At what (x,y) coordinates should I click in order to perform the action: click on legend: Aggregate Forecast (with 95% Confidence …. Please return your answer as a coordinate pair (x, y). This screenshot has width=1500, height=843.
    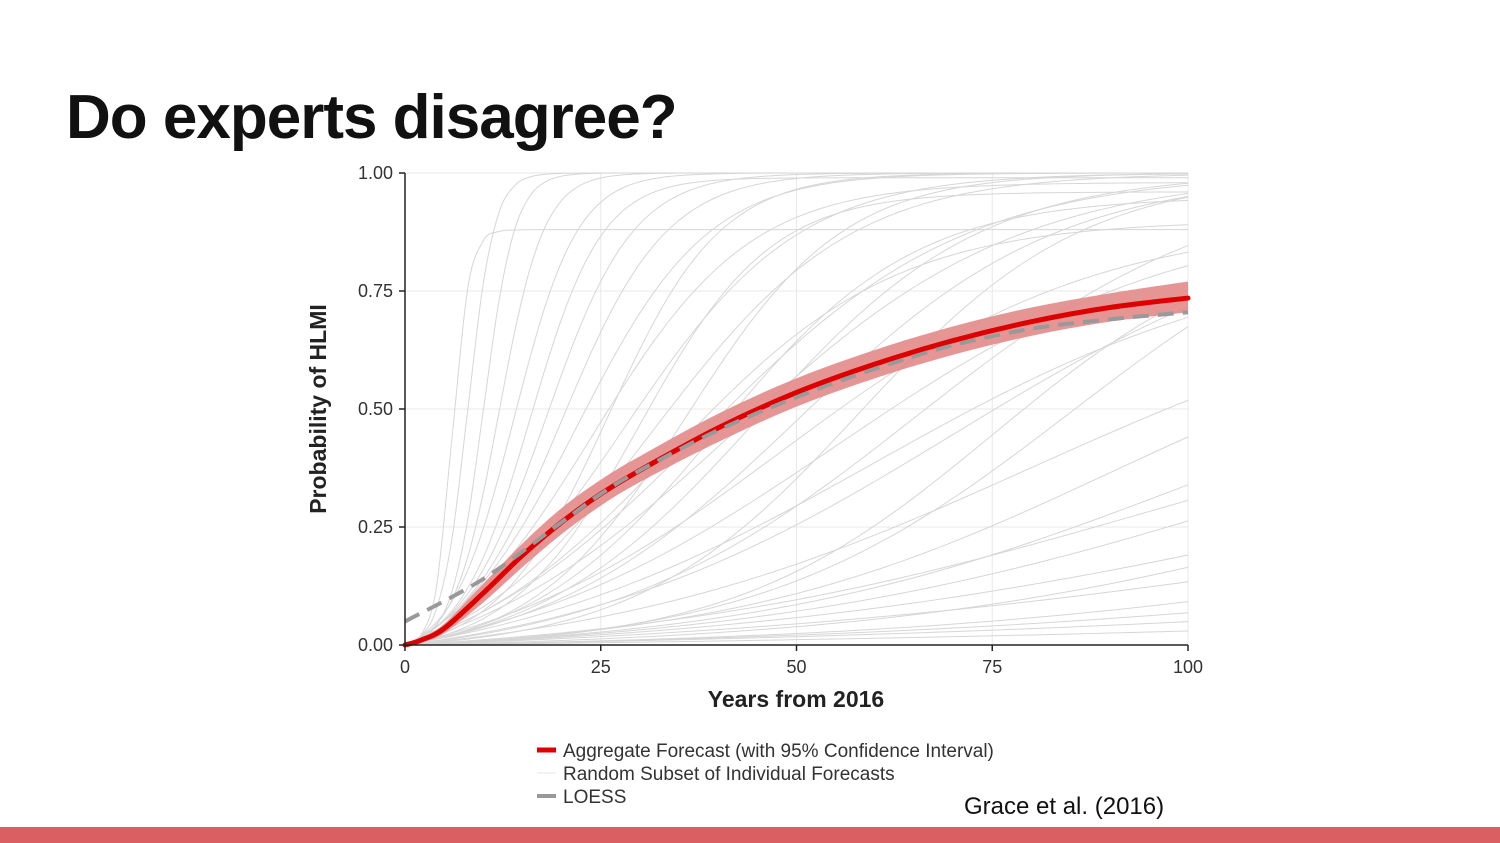
    Looking at the image, I should click on (765, 774).